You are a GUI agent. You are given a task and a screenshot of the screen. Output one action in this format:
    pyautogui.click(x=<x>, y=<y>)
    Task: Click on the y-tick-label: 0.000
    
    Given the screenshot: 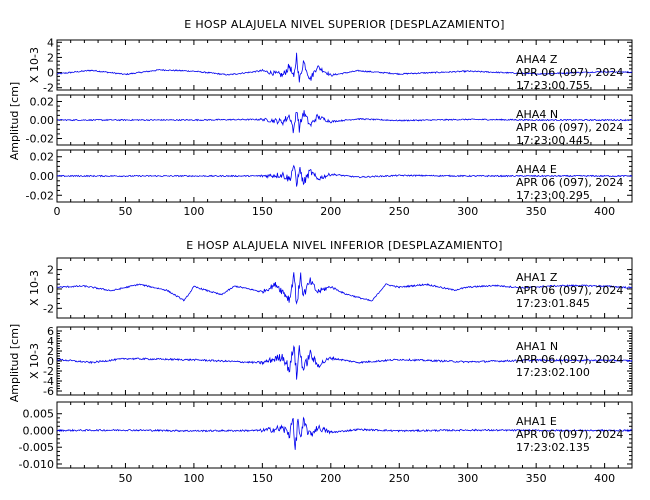 What is the action you would take?
    pyautogui.click(x=39, y=430)
    